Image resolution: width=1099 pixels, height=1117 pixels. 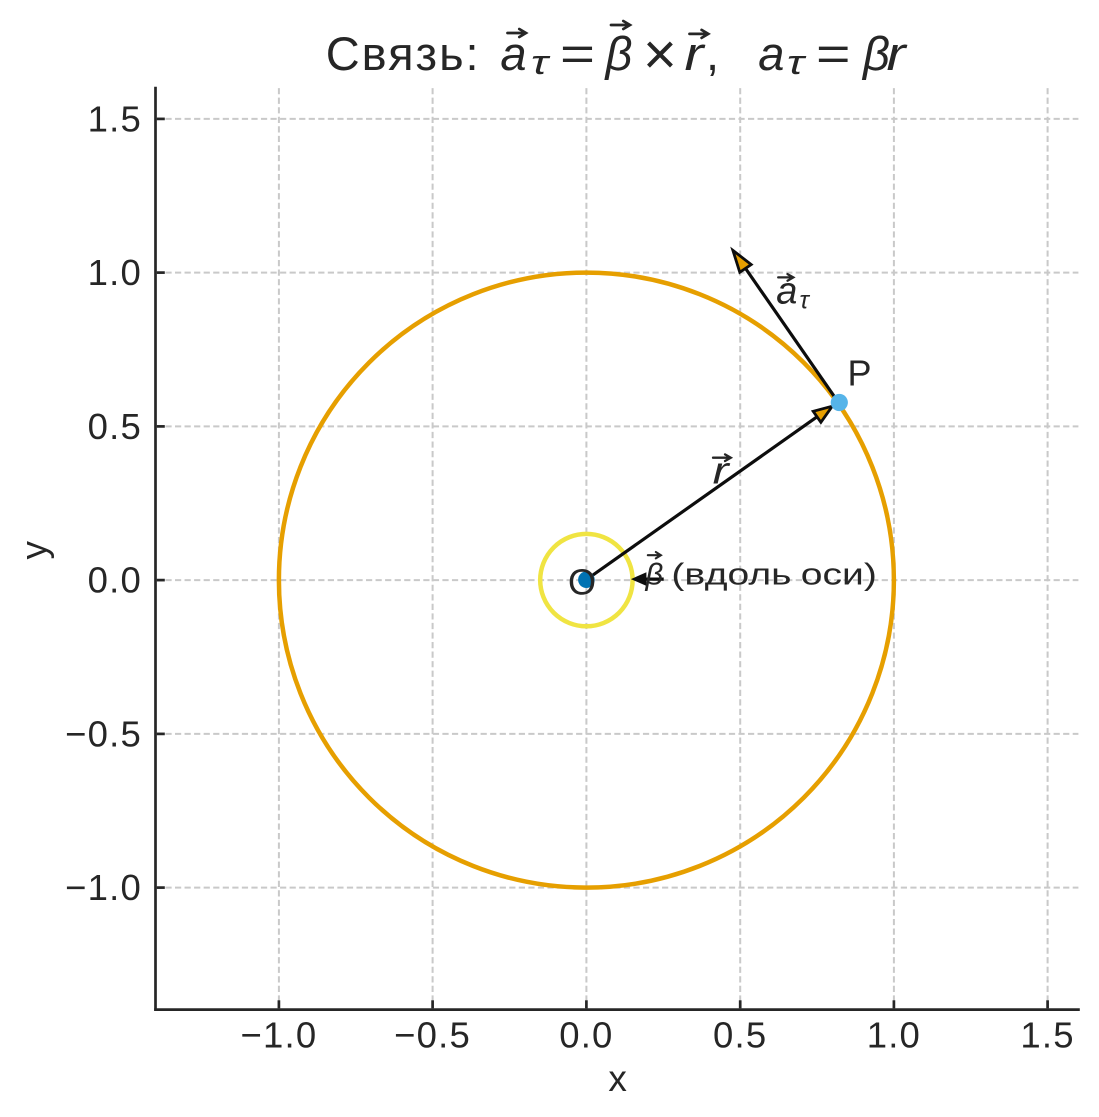 What do you see at coordinates (582, 582) in the screenshot?
I see `svg-text: O` at bounding box center [582, 582].